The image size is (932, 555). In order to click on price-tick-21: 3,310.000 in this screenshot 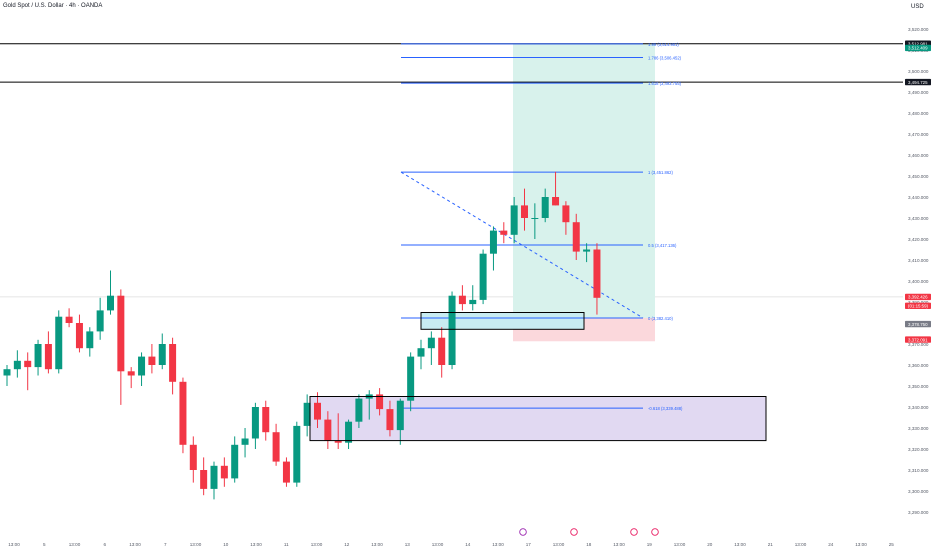, I will do `click(918, 470)`.